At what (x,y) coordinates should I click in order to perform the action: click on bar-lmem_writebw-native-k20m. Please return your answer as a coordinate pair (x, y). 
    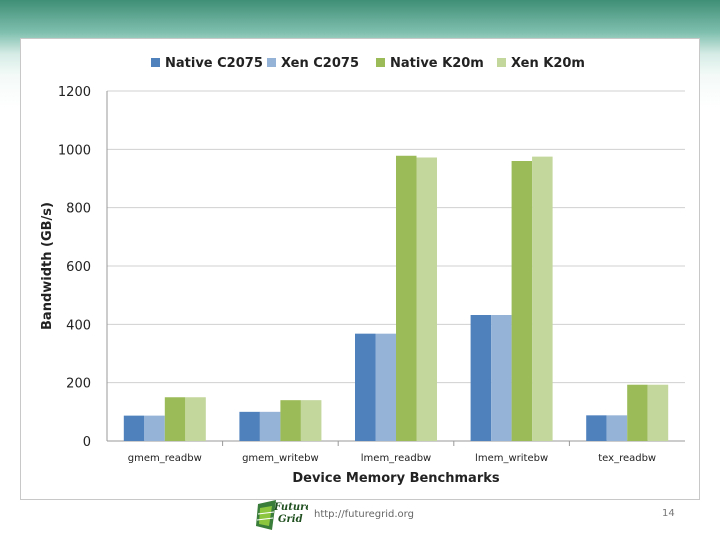
    Looking at the image, I should click on (522, 301).